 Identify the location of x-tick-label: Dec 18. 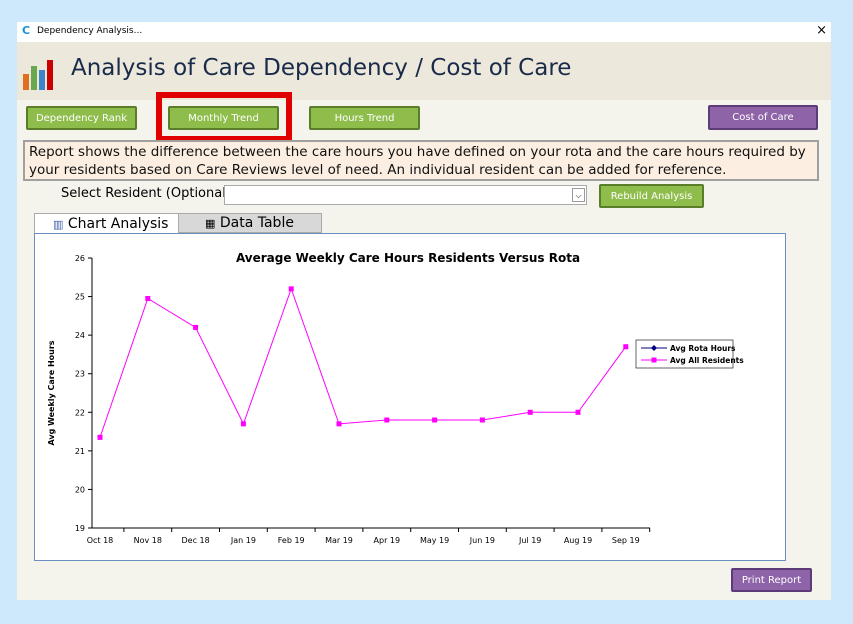
(195, 540).